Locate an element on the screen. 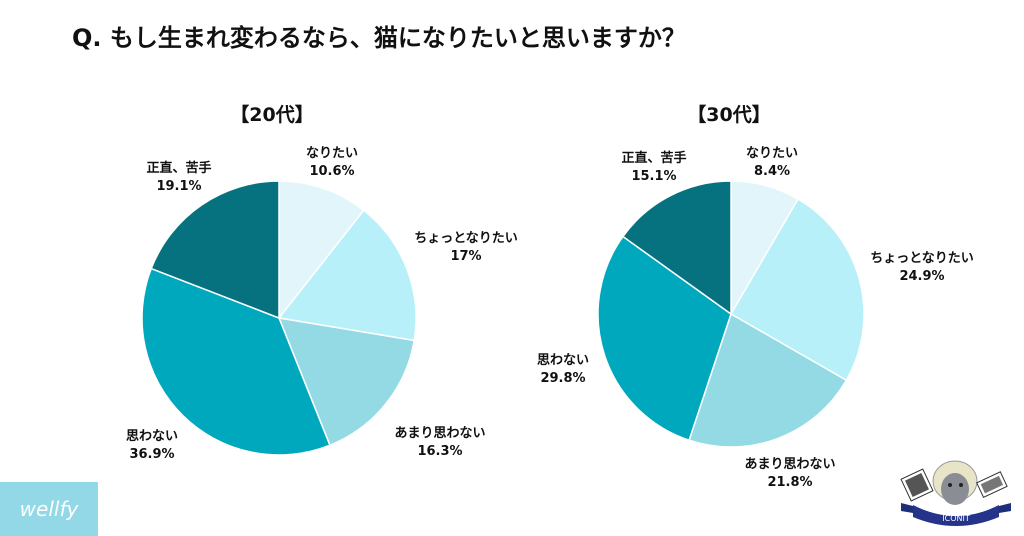 The image size is (1024, 536). label-20s-chotto: ちょっとなりたい 17% is located at coordinates (466, 248).